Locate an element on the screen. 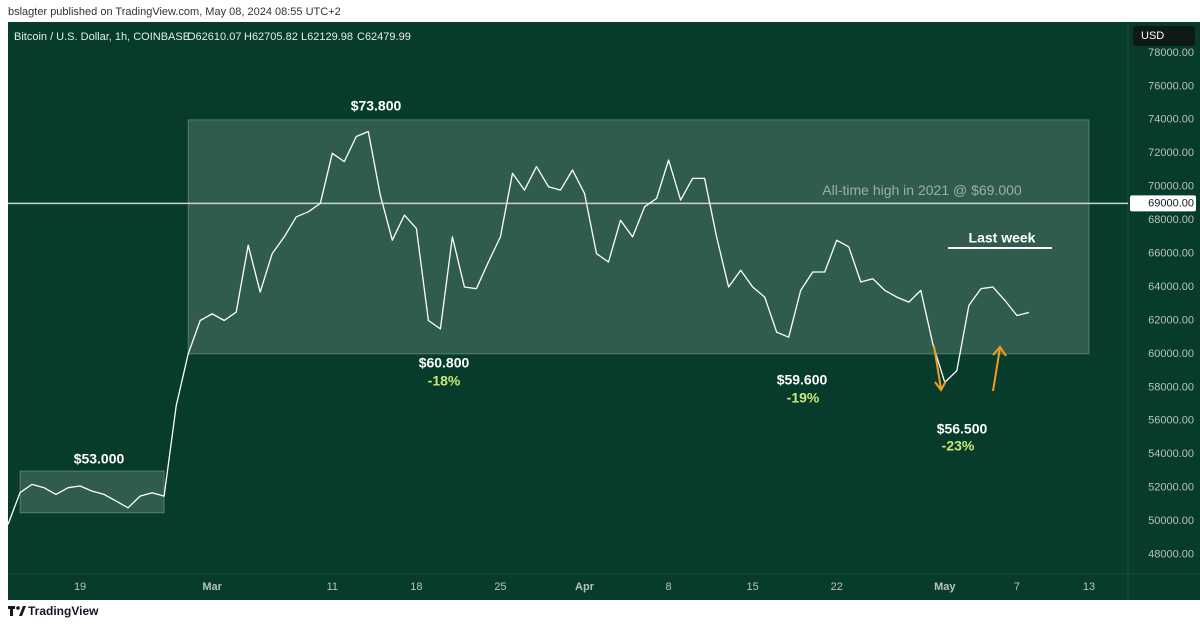  x-tick-label: 22 is located at coordinates (837, 587).